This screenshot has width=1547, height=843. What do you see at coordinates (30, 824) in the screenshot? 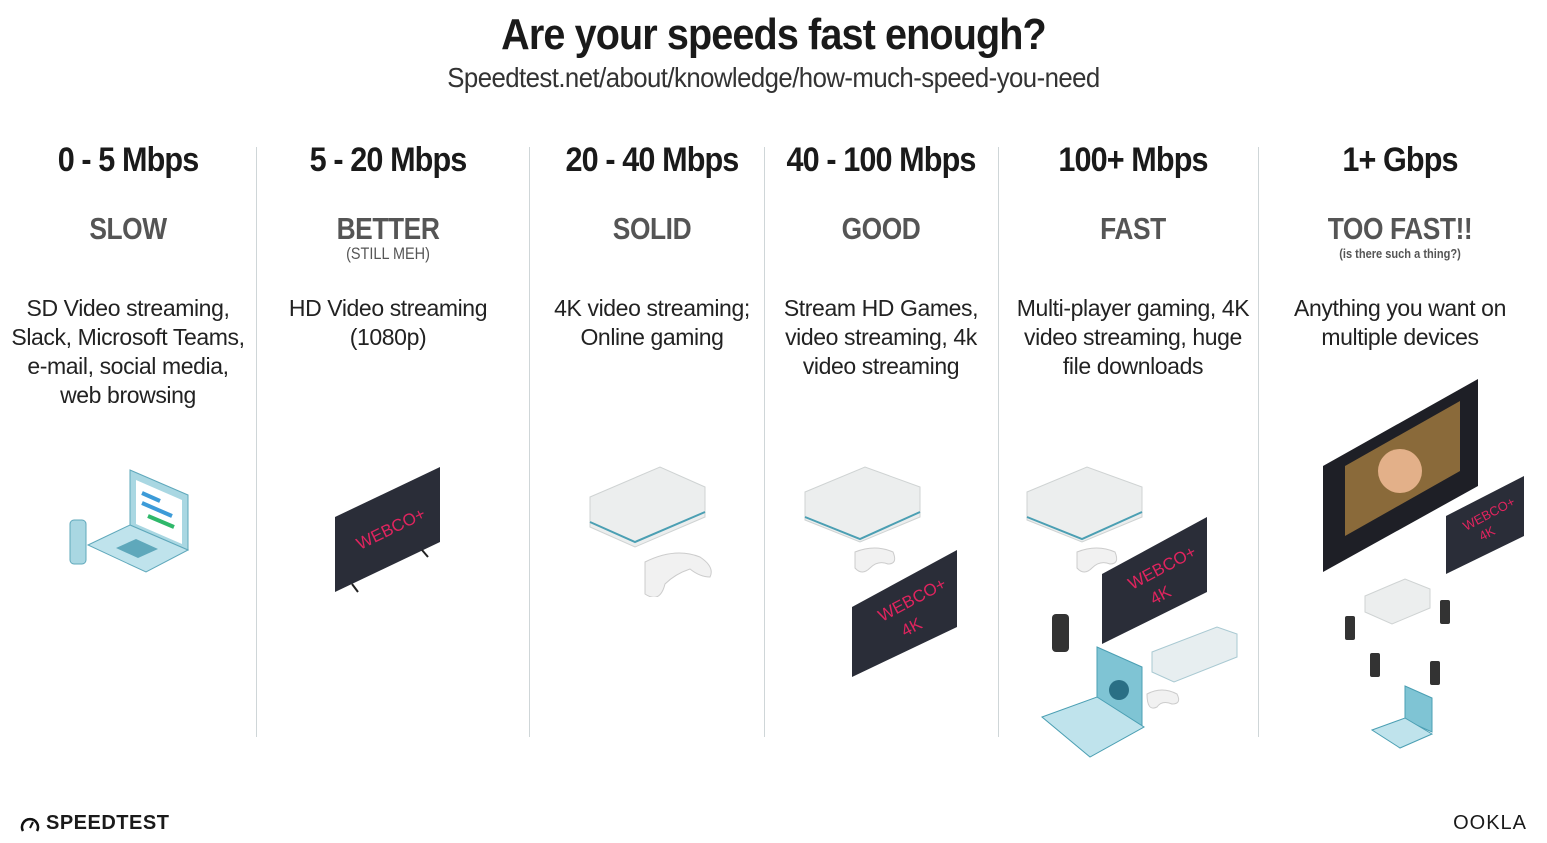
I see `speedometer-icon` at bounding box center [30, 824].